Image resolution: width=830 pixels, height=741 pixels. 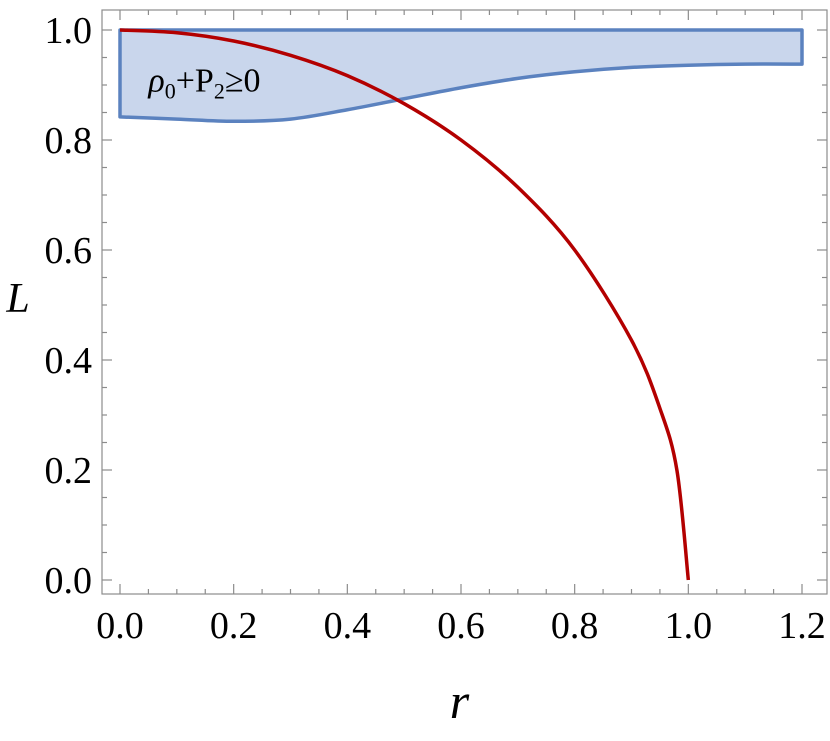 I want to click on y-tick-label: 0.8, so click(x=69, y=141).